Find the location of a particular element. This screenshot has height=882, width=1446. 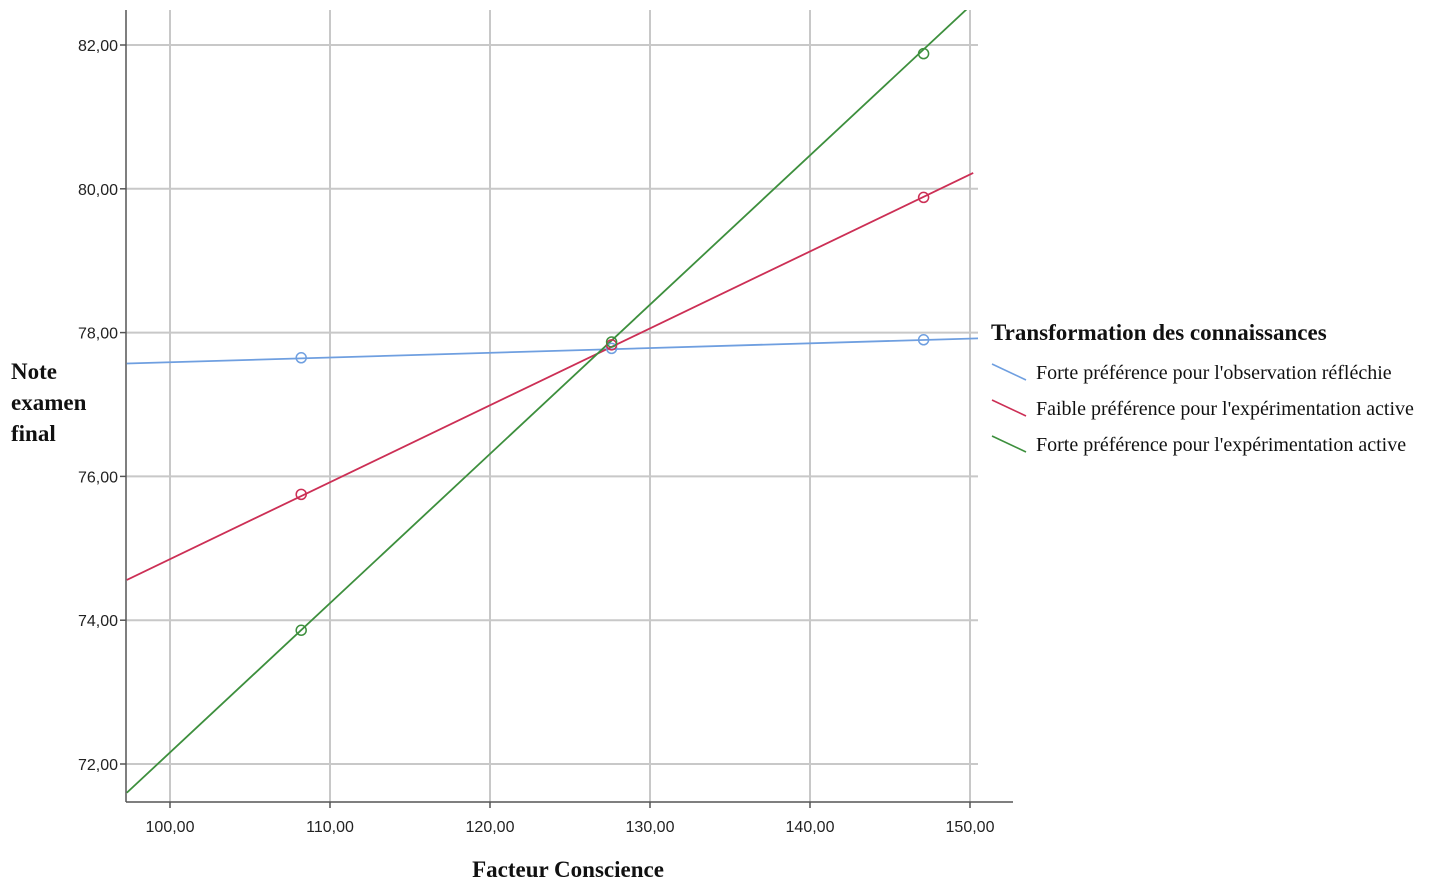

y-axis-title-line-1: Note is located at coordinates (34, 371).